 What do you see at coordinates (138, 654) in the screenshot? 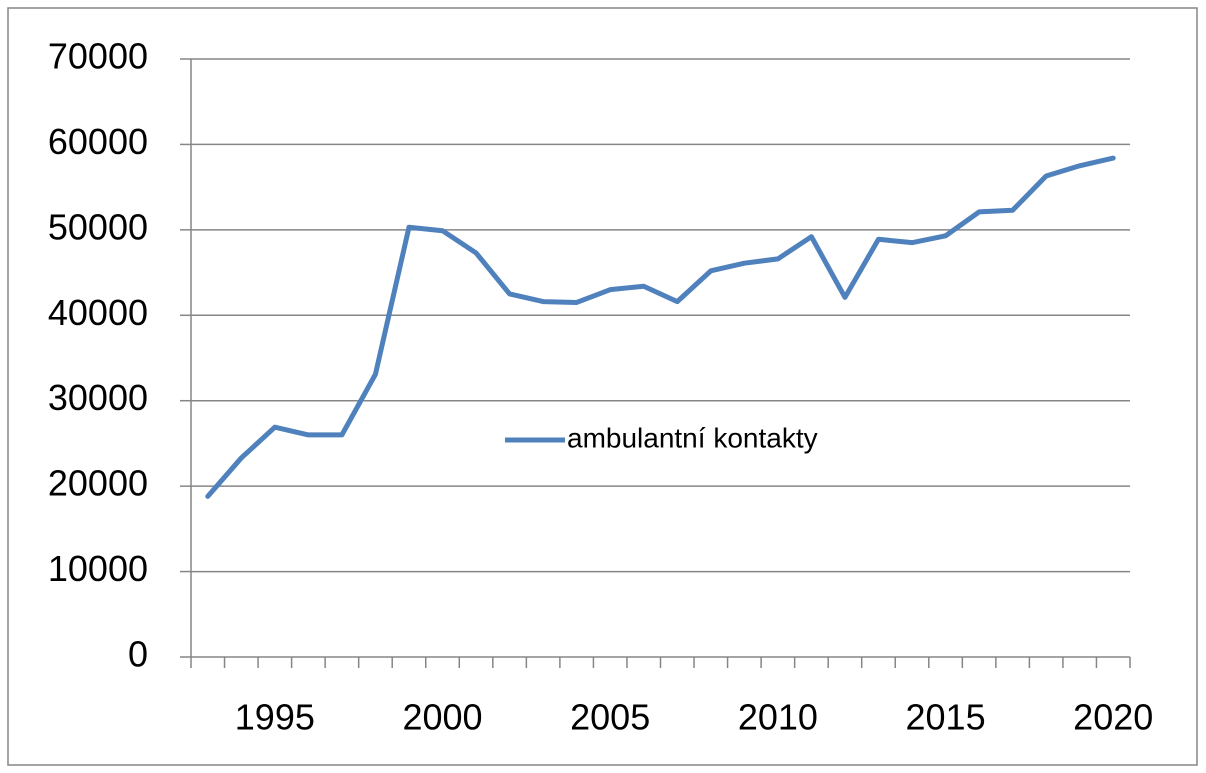
I see `y-tick-label: 0` at bounding box center [138, 654].